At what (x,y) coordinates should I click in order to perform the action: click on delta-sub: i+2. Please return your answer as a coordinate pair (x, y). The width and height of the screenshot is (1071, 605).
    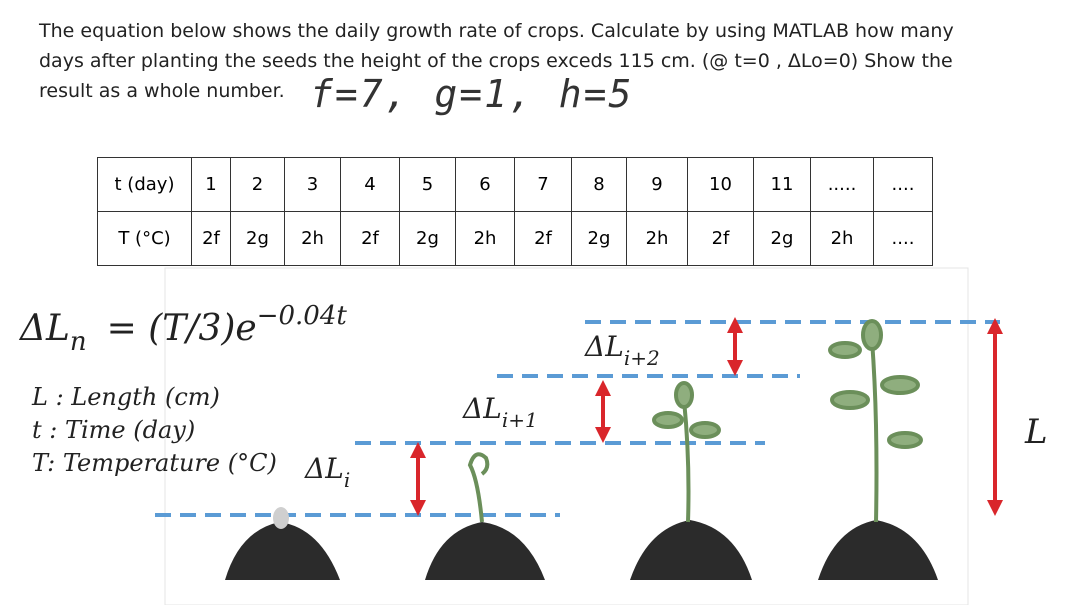
    Looking at the image, I should click on (642, 358).